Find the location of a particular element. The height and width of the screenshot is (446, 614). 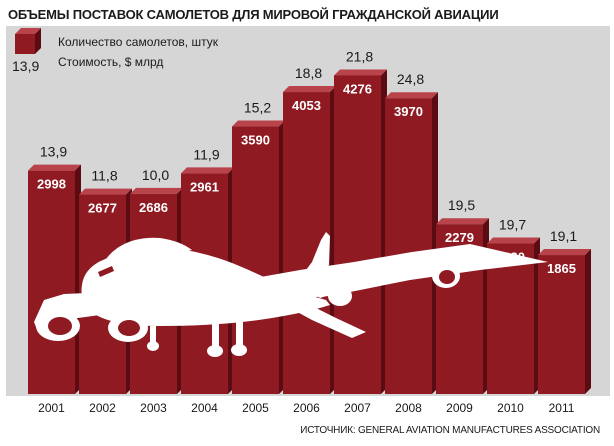

cost-label-2008: 24,8 is located at coordinates (410, 79).